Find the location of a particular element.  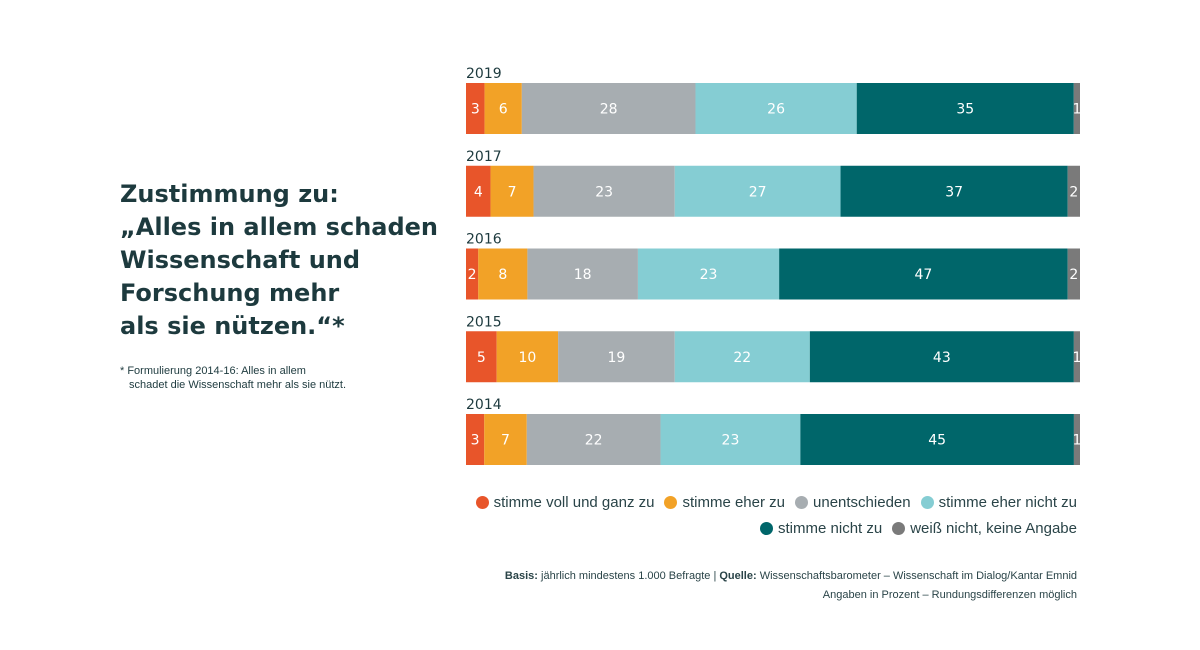

data-label-2017-5: 2 is located at coordinates (1073, 192).